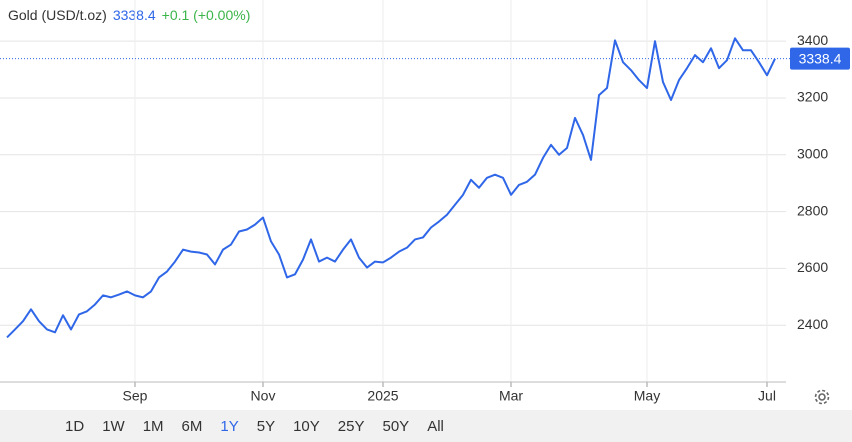  I want to click on x-tick-label: Nov, so click(263, 396).